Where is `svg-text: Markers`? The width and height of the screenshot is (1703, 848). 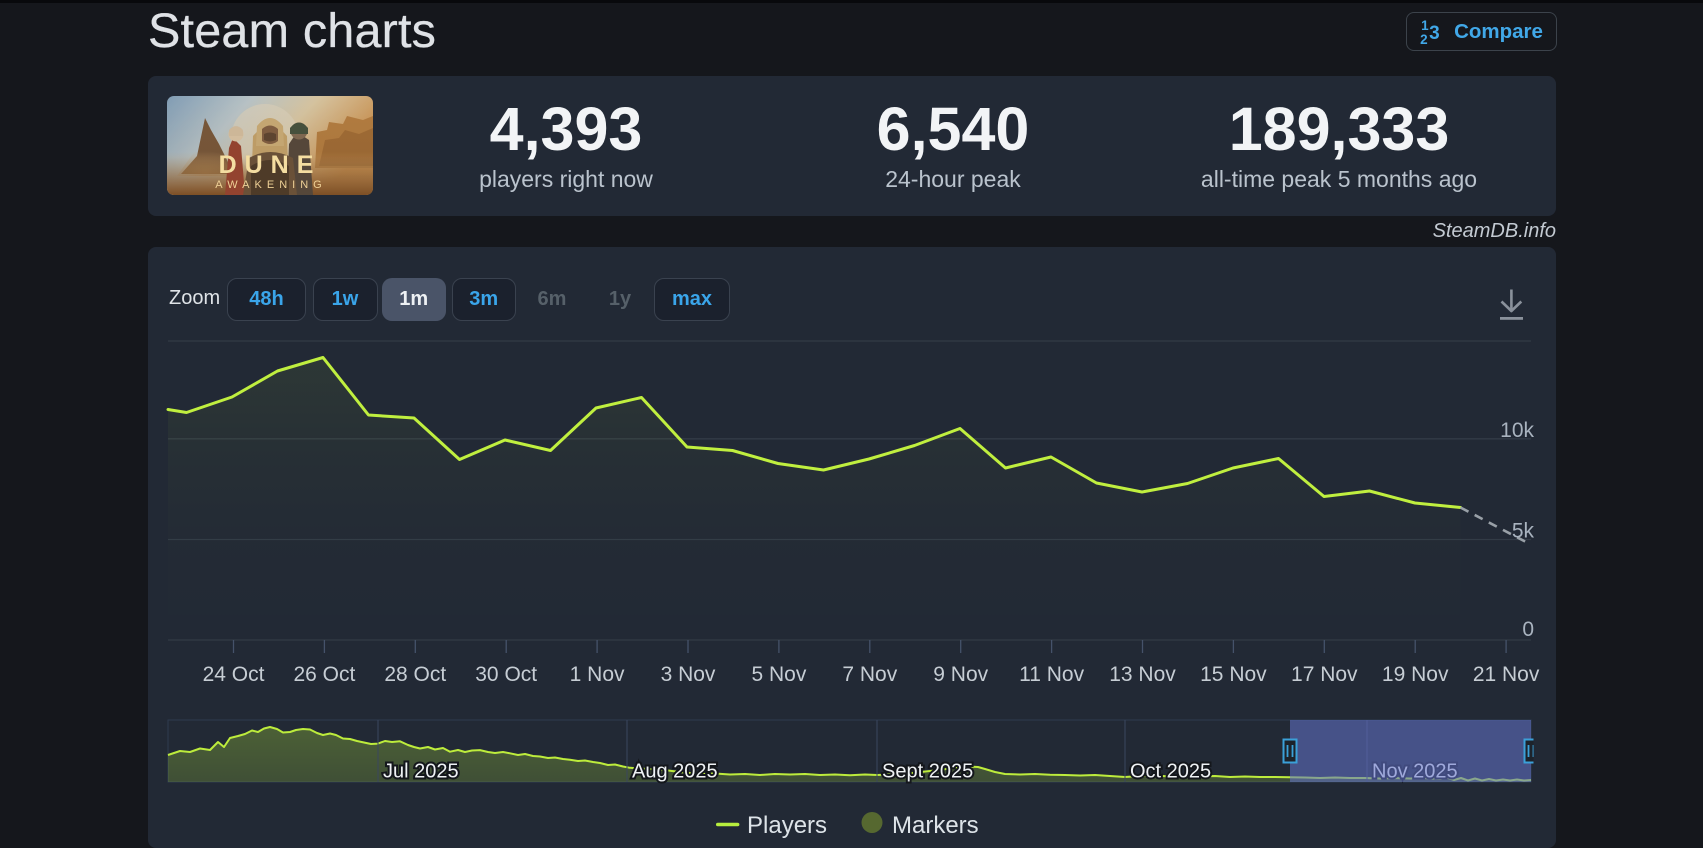 svg-text: Markers is located at coordinates (935, 825).